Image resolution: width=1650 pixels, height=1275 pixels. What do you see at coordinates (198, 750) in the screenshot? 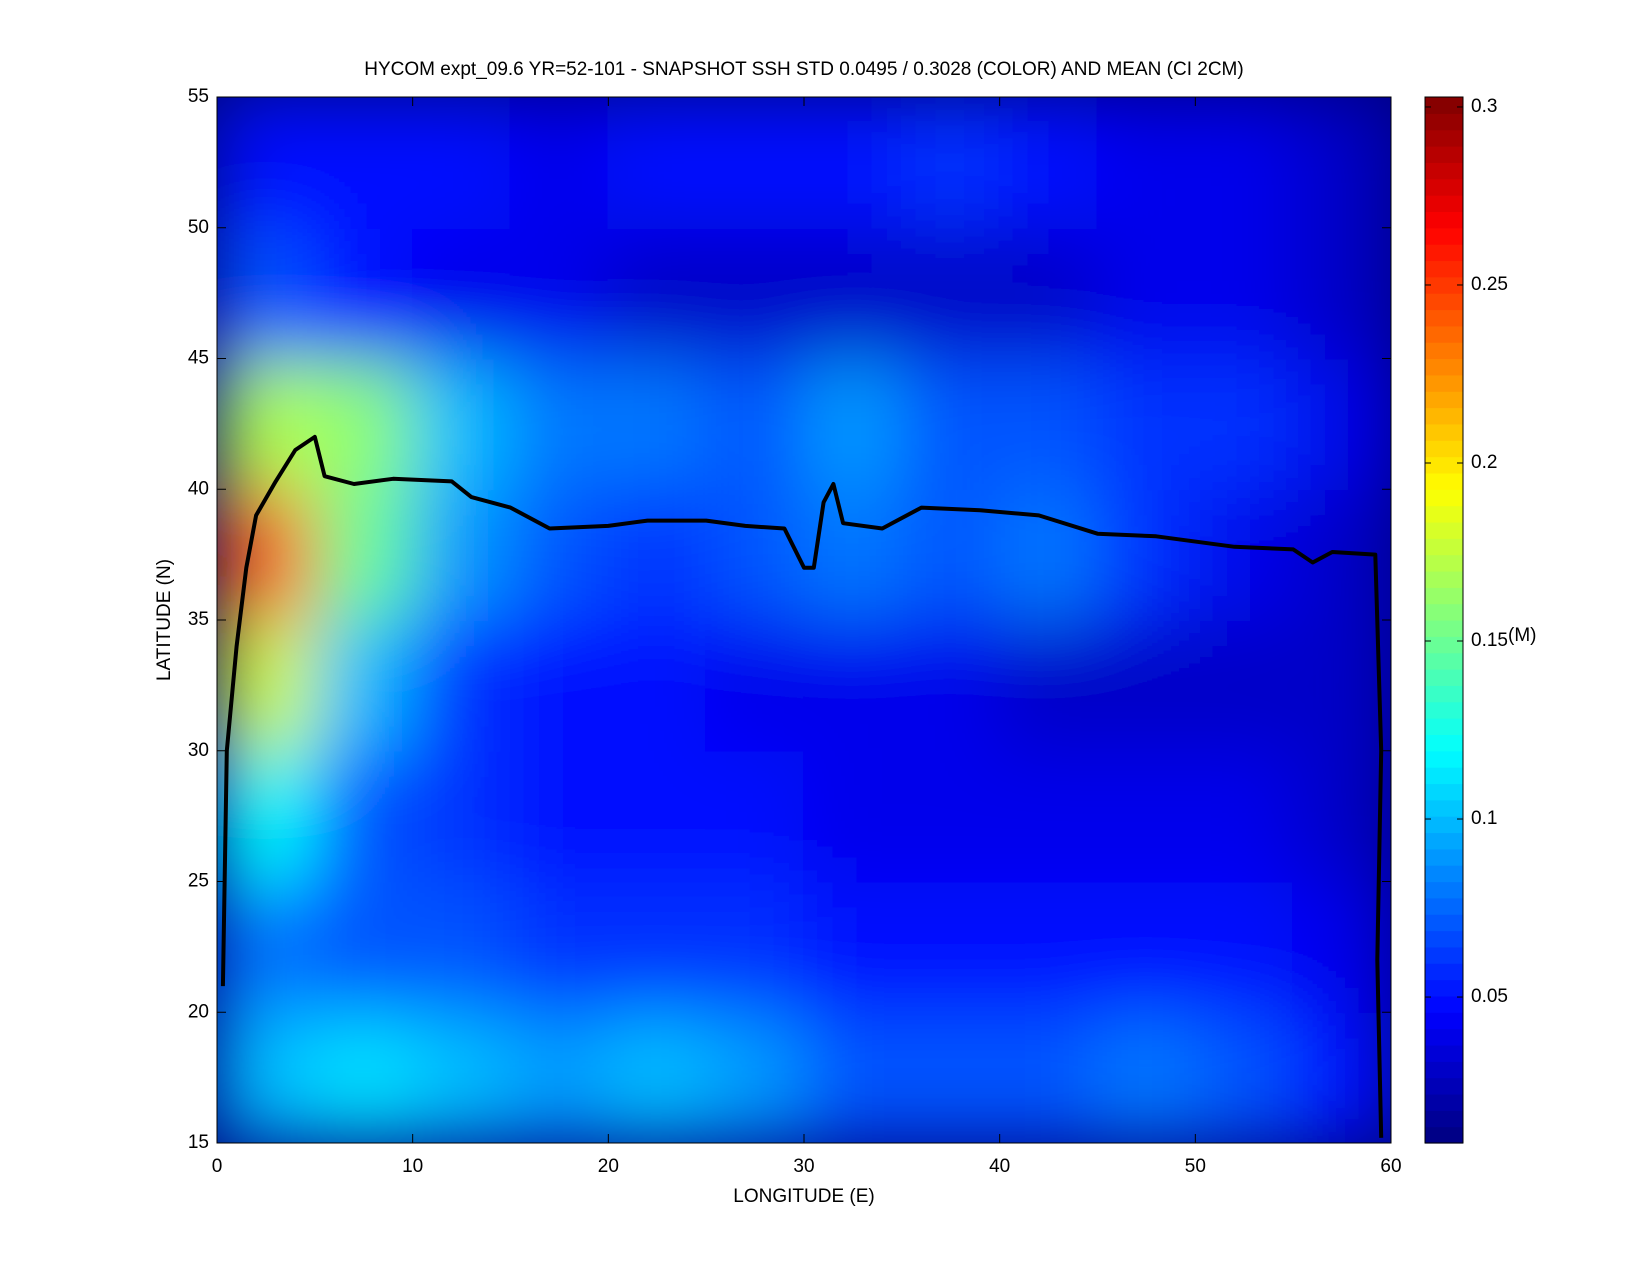
I see `y-tick-label: 30` at bounding box center [198, 750].